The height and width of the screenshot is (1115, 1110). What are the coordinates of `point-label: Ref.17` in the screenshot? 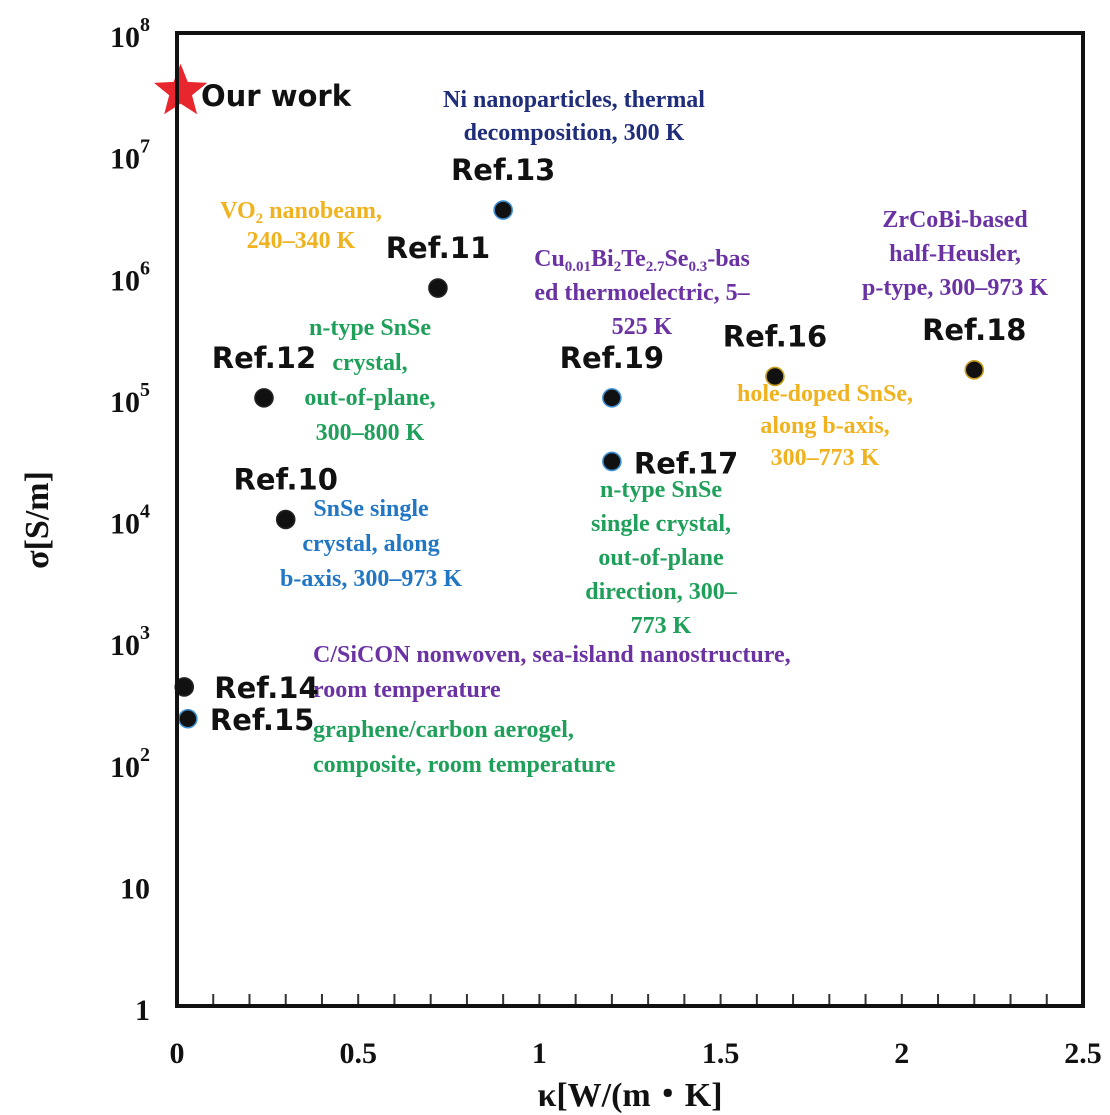 It's located at (686, 463).